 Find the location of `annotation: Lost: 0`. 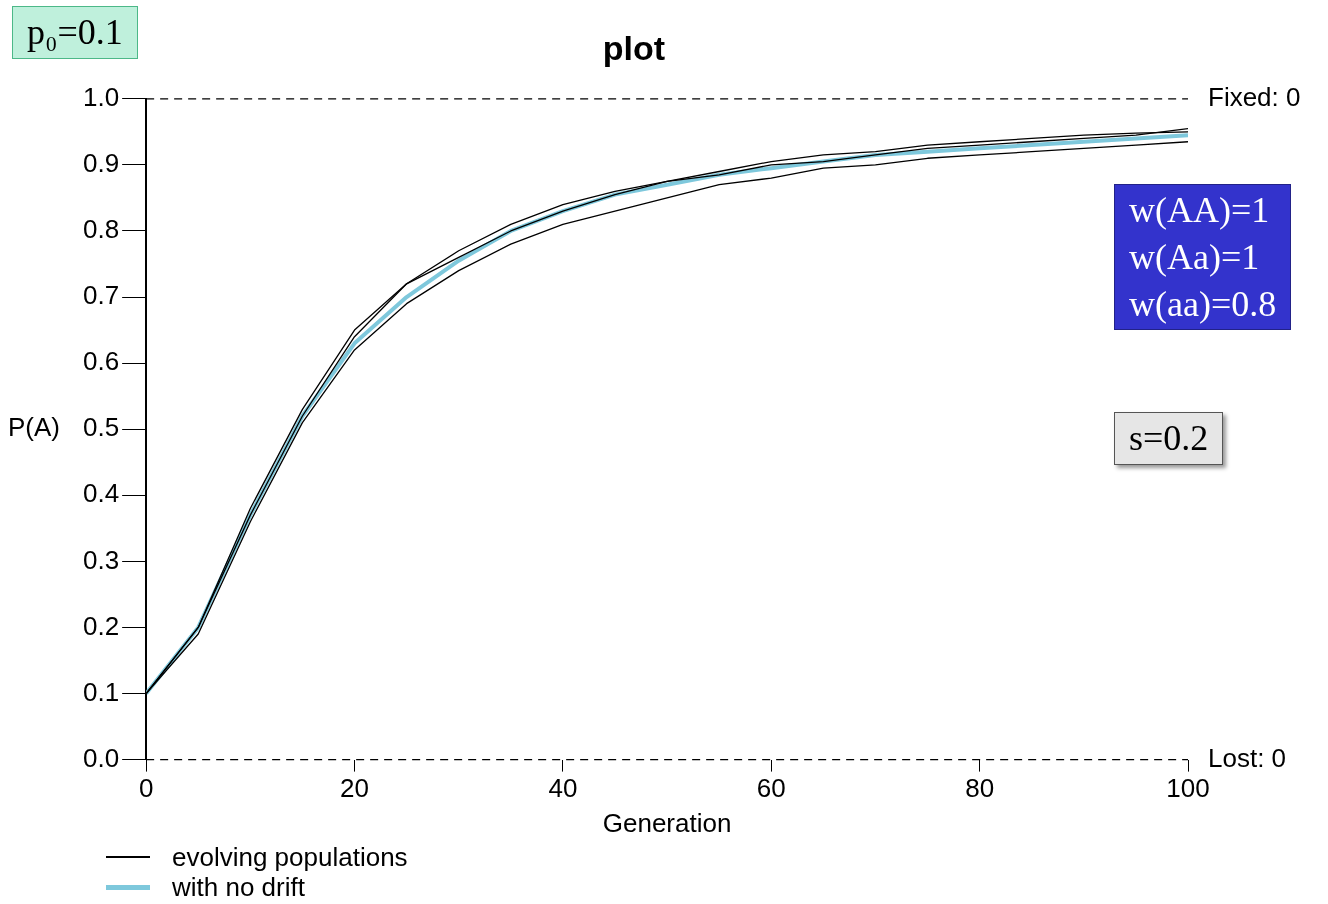

annotation: Lost: 0 is located at coordinates (1247, 757).